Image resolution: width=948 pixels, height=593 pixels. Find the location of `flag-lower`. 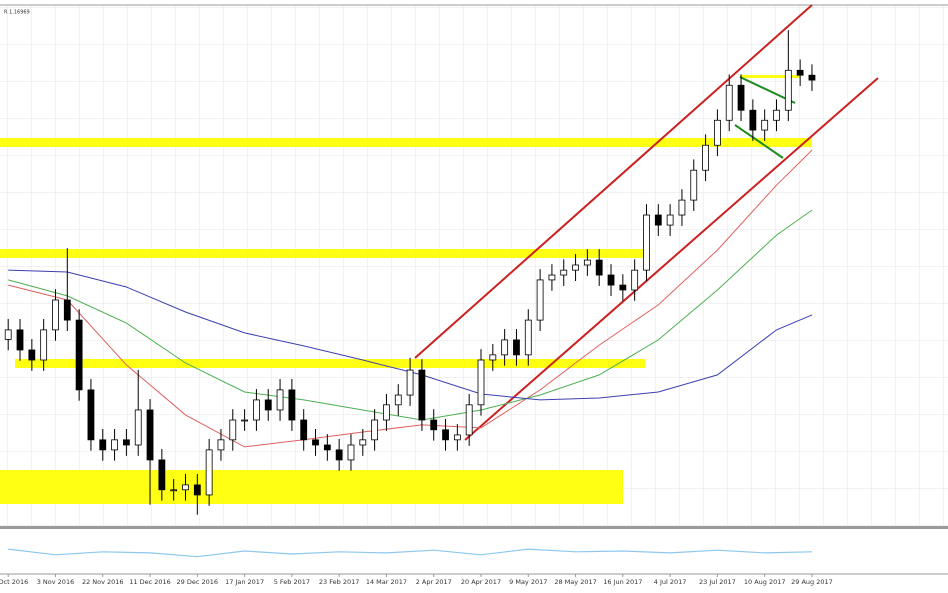

flag-lower is located at coordinates (759, 141).